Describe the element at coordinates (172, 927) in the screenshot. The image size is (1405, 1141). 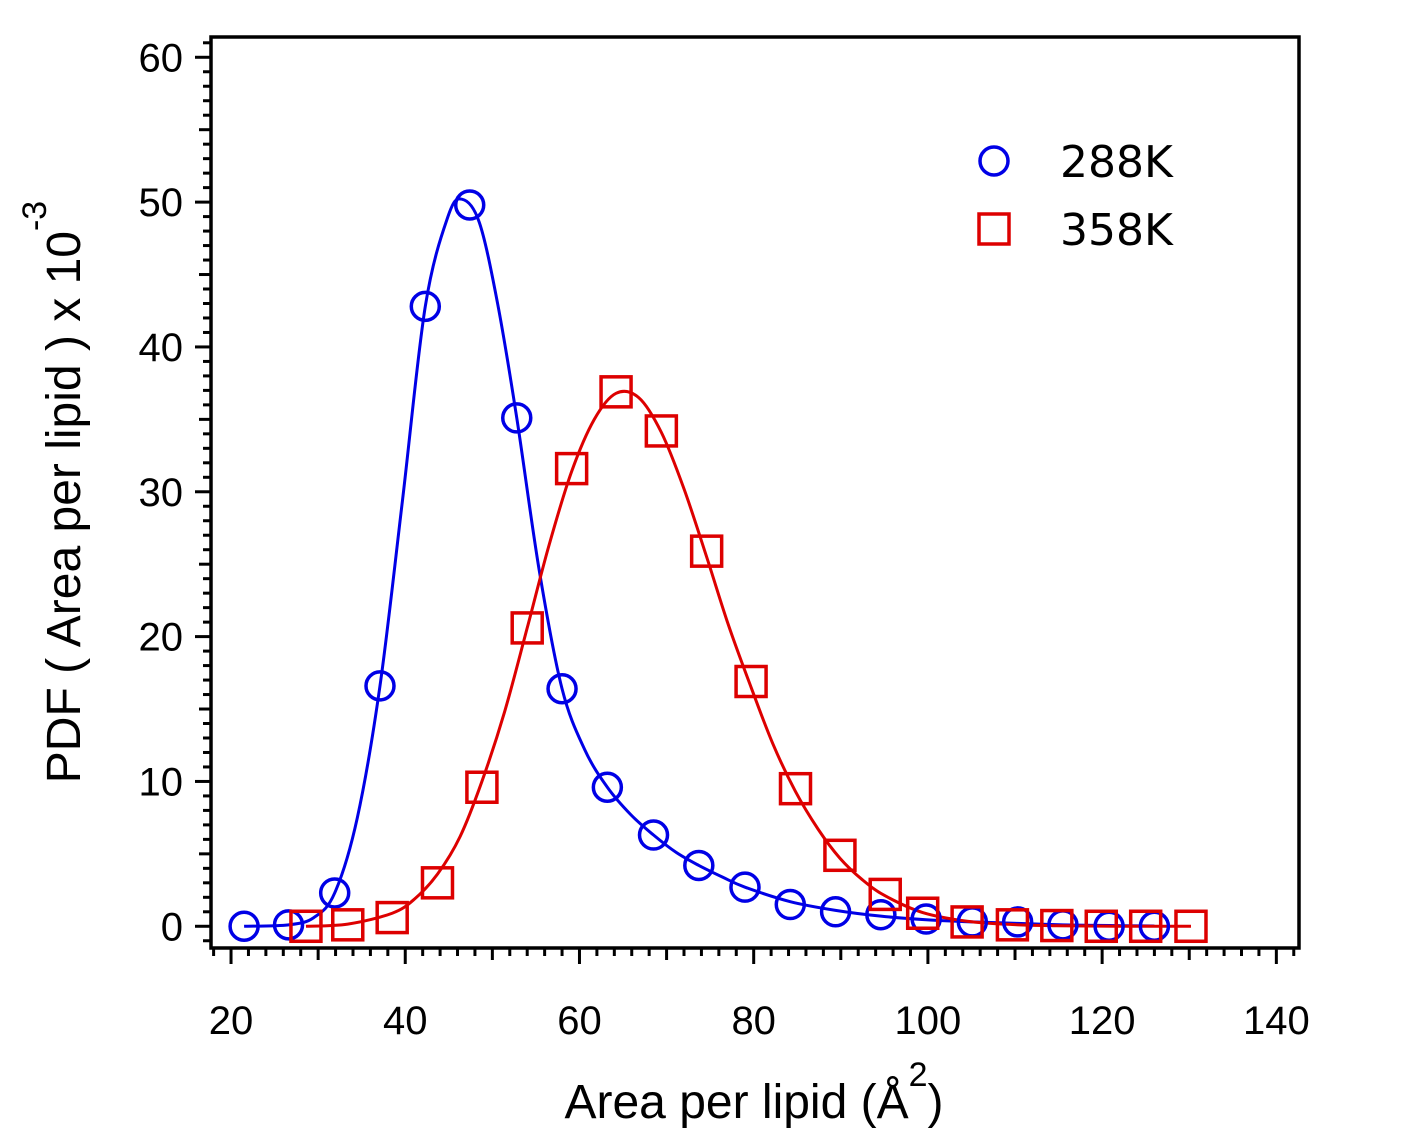
I see `y-tick-label: 0` at that location.